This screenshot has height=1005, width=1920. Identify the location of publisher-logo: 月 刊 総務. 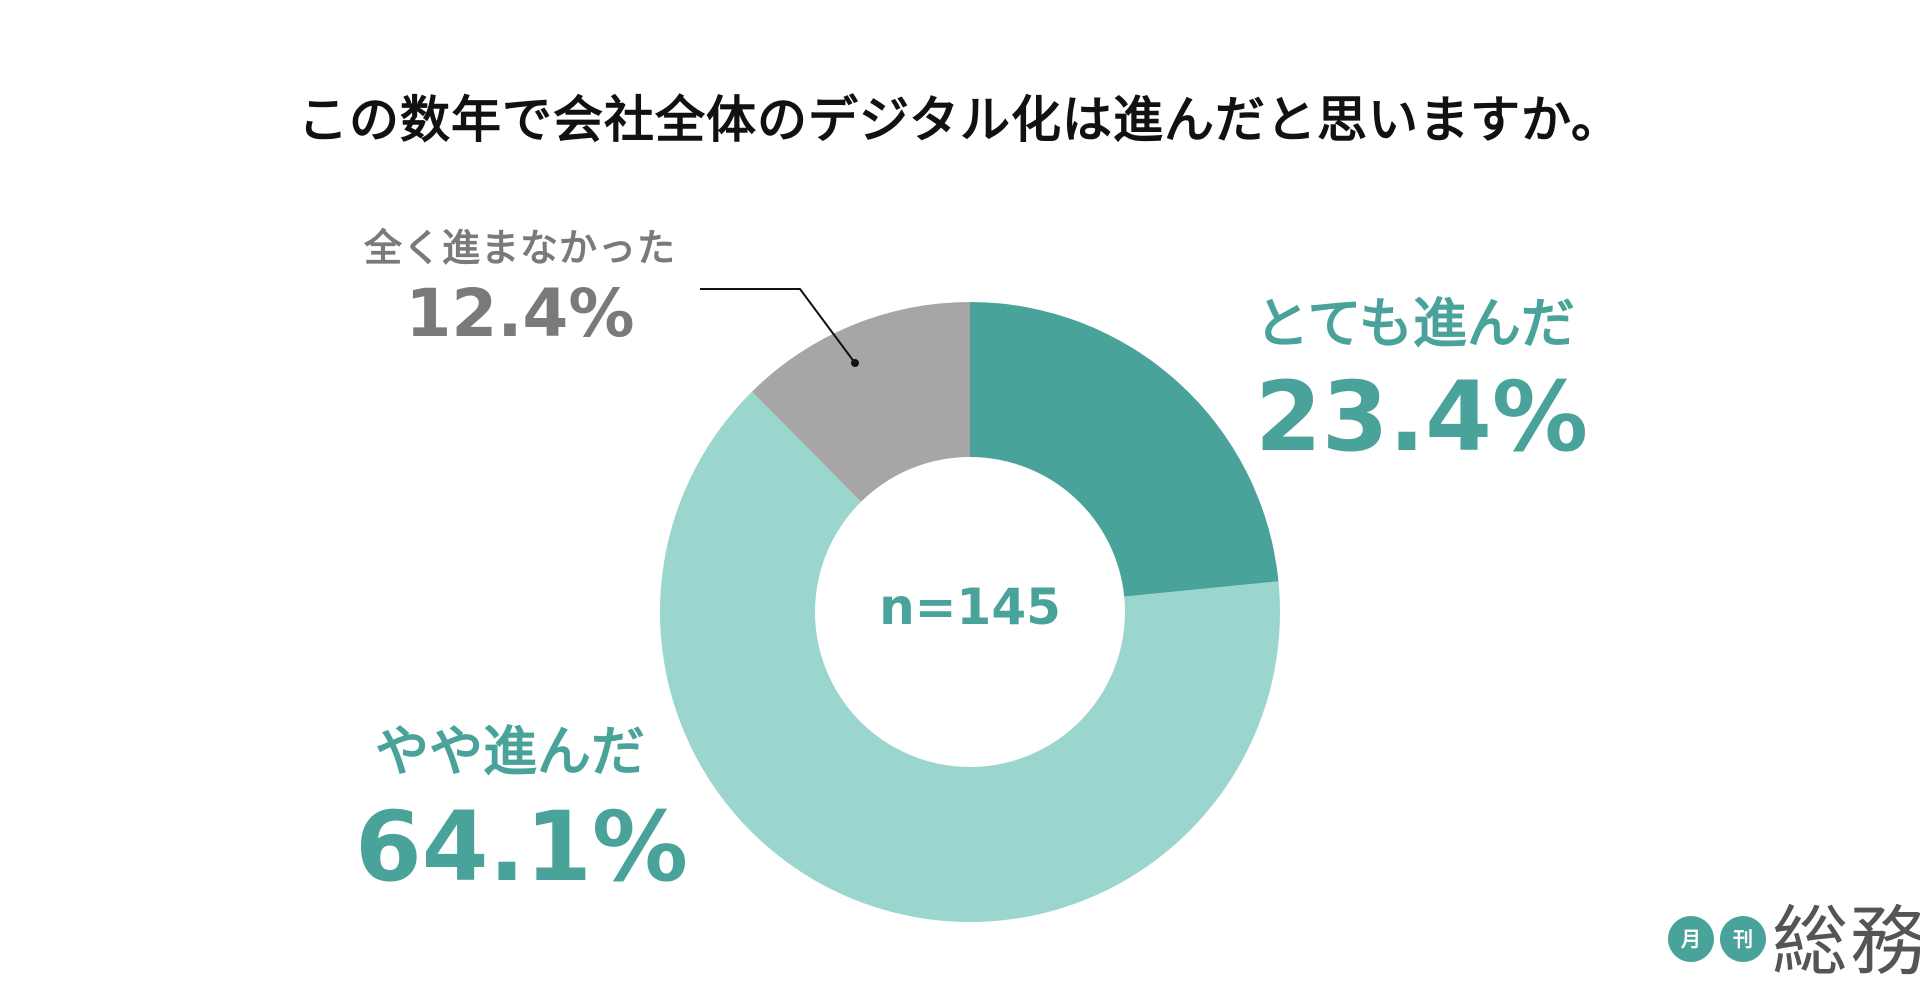
(1794, 946).